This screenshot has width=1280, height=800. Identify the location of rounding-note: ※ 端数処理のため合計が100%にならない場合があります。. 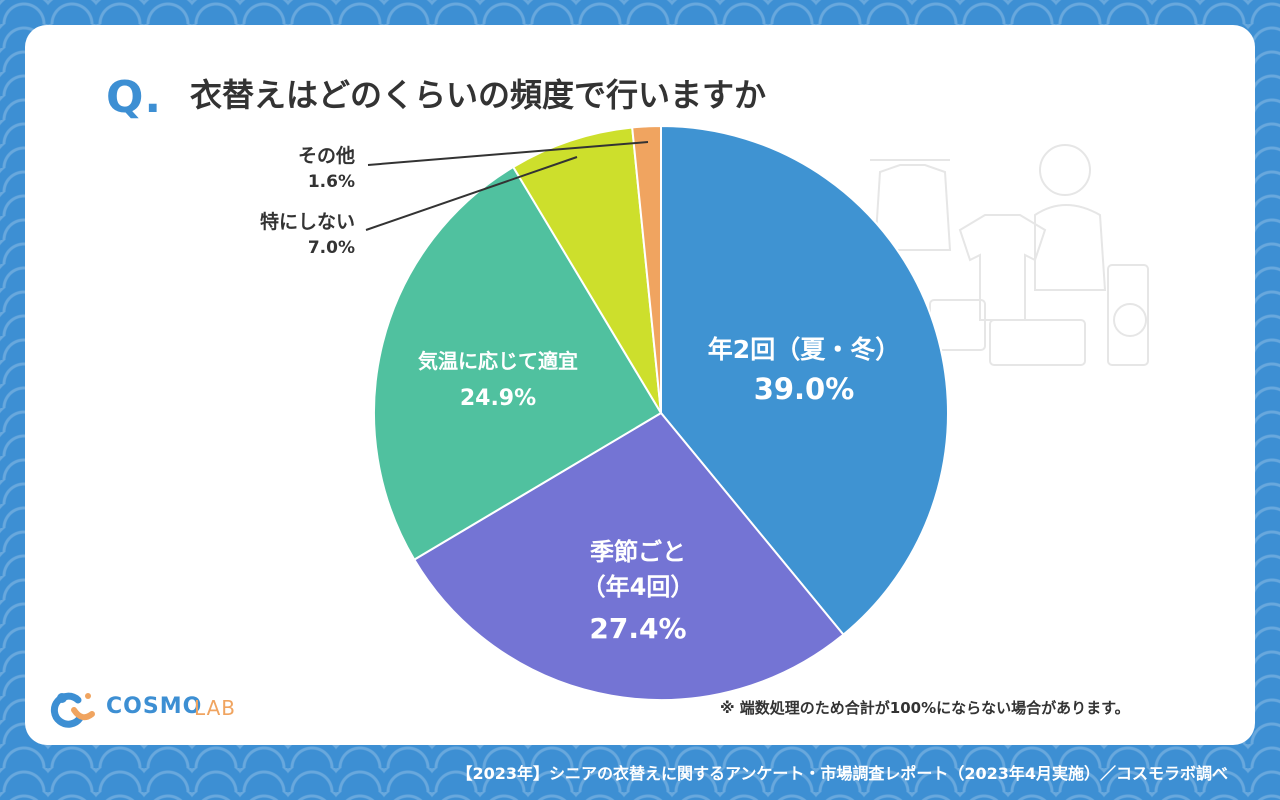
(925, 708).